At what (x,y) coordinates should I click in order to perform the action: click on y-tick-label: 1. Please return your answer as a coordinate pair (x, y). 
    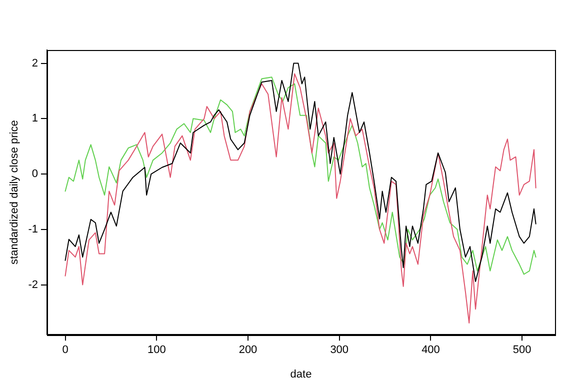
    Looking at the image, I should click on (35, 118).